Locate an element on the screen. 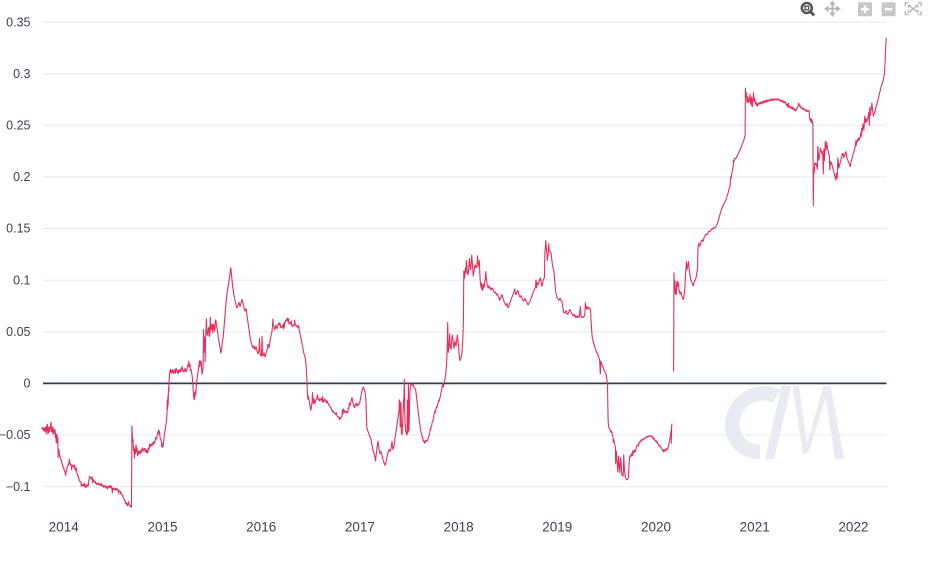 This screenshot has height=562, width=933. svg-text: 2019 is located at coordinates (557, 527).